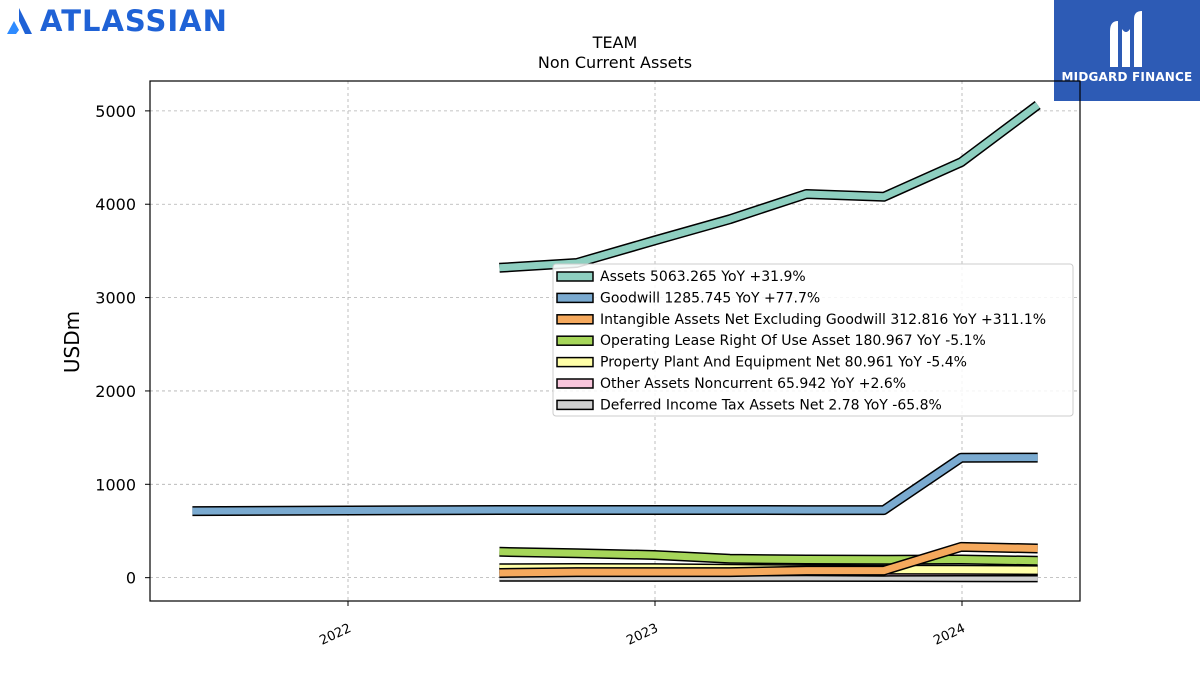  What do you see at coordinates (642, 635) in the screenshot?
I see `x-tick-label: 2023` at bounding box center [642, 635].